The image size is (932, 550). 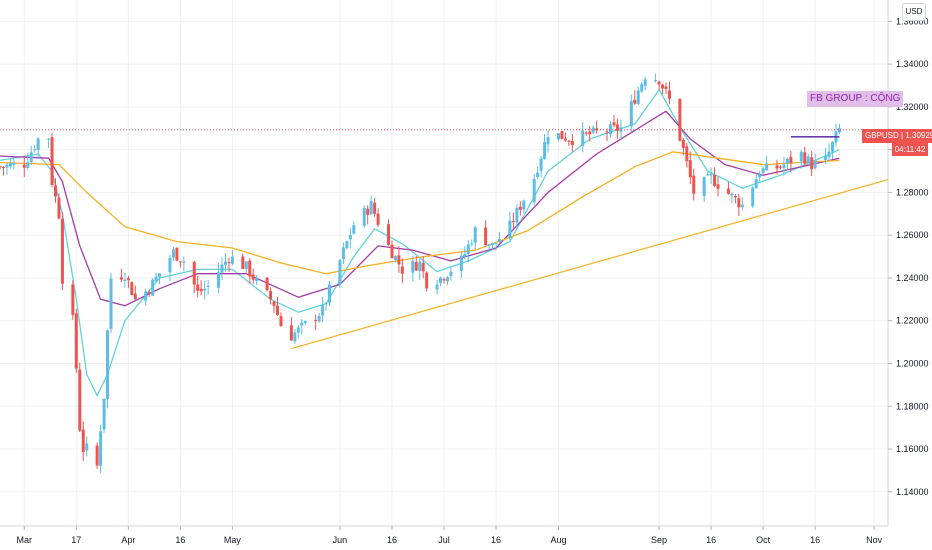 I want to click on currency-badge: USD, so click(x=914, y=12).